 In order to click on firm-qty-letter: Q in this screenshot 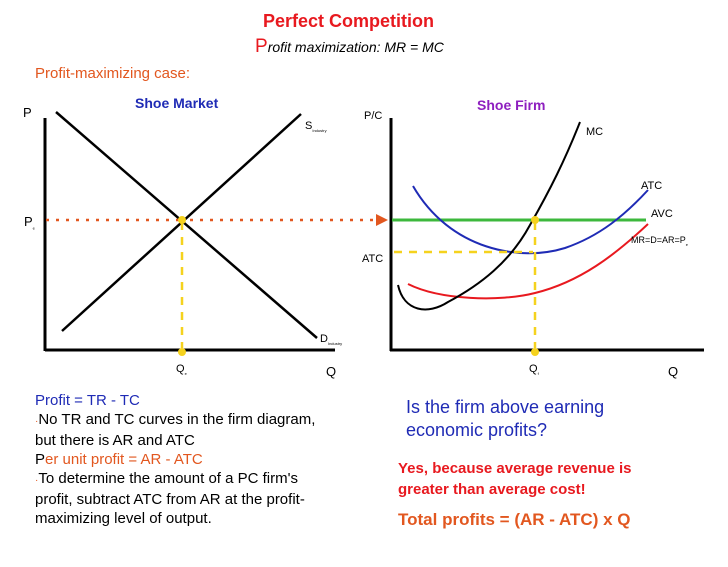, I will do `click(533, 369)`.